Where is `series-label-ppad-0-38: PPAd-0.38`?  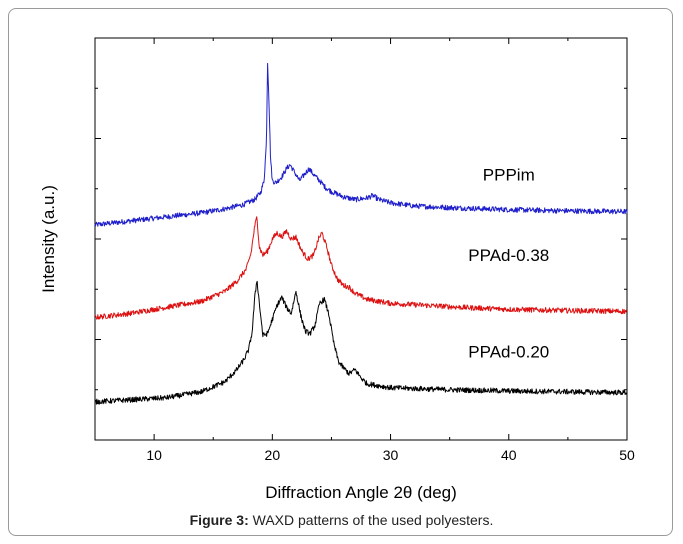 series-label-ppad-0-38: PPAd-0.38 is located at coordinates (508, 255).